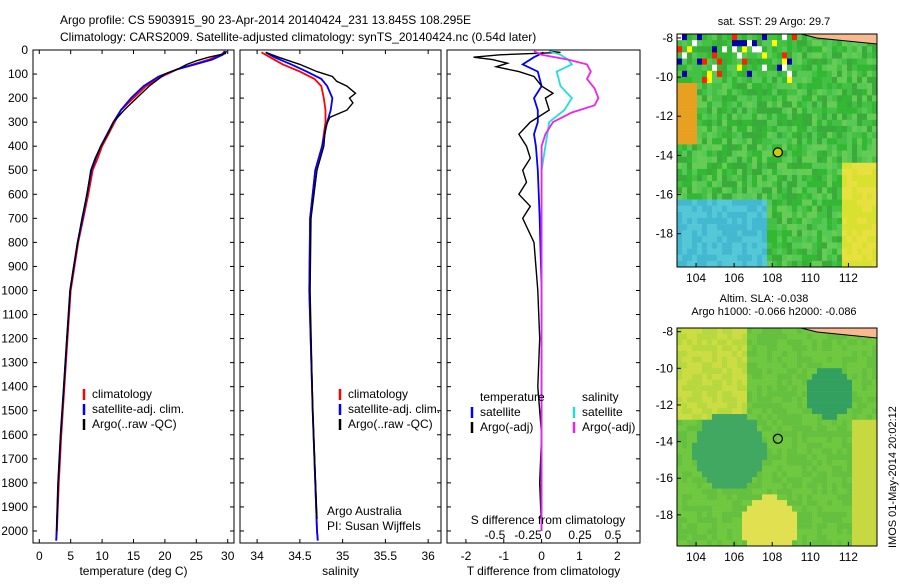 The image size is (900, 585). What do you see at coordinates (617, 556) in the screenshot?
I see `x-tick-label: 2` at bounding box center [617, 556].